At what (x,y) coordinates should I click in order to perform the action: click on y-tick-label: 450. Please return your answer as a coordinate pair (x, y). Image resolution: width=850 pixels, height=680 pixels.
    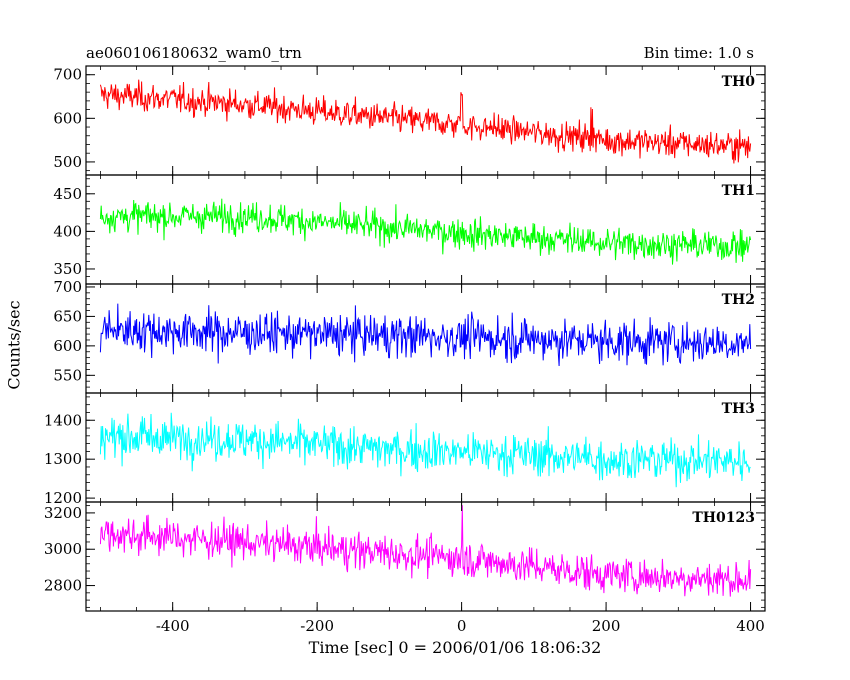
    Looking at the image, I should click on (67, 194).